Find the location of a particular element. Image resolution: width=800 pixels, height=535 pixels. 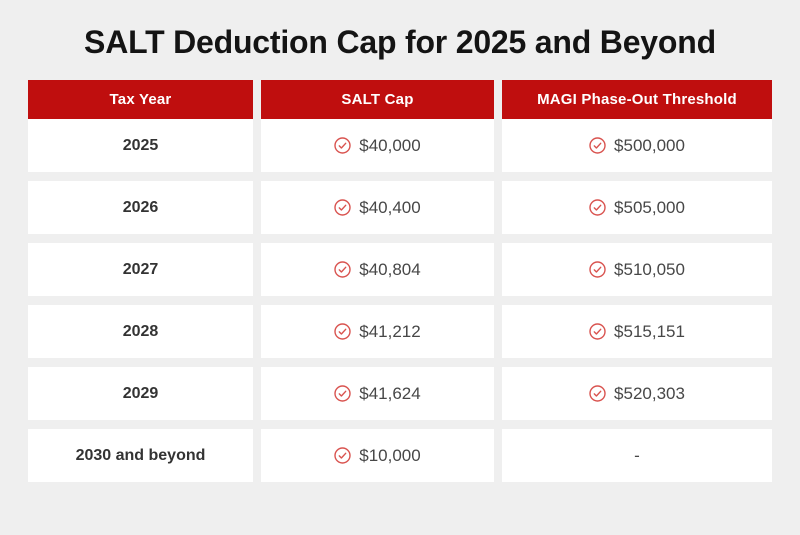

table-row: 2029 $41,624 $520,303 is located at coordinates (400, 393).